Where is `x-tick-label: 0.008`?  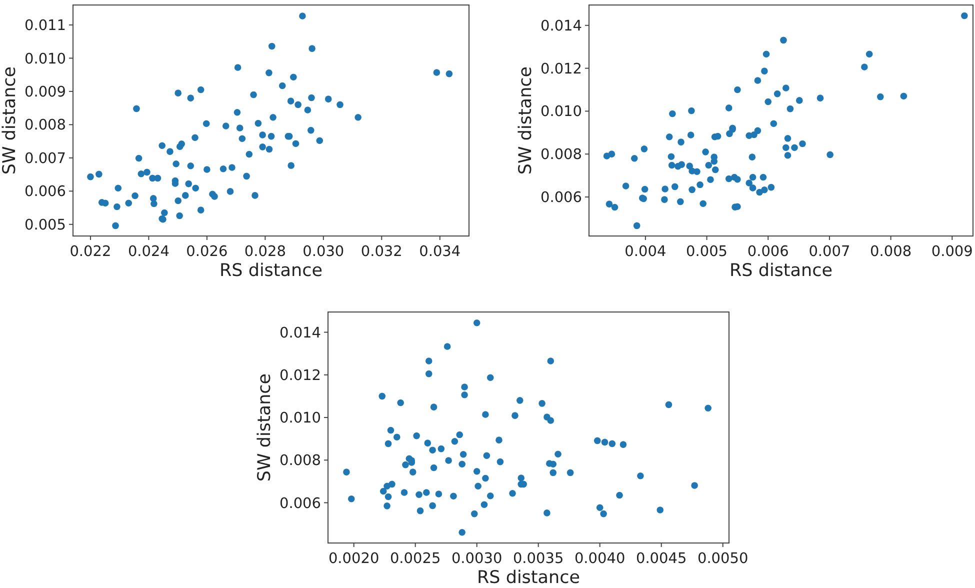 x-tick-label: 0.008 is located at coordinates (891, 252).